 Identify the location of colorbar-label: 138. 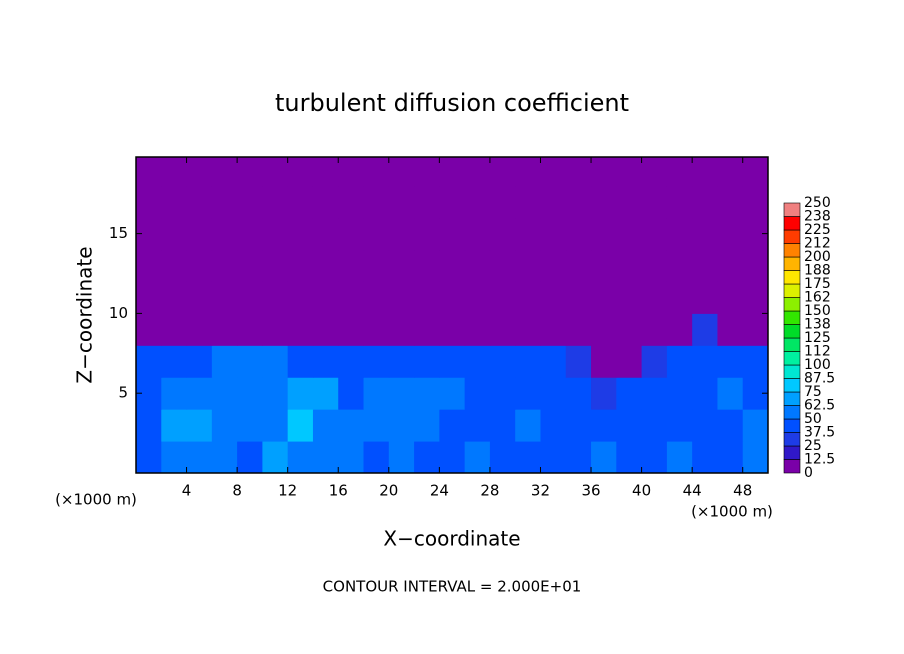
(817, 325).